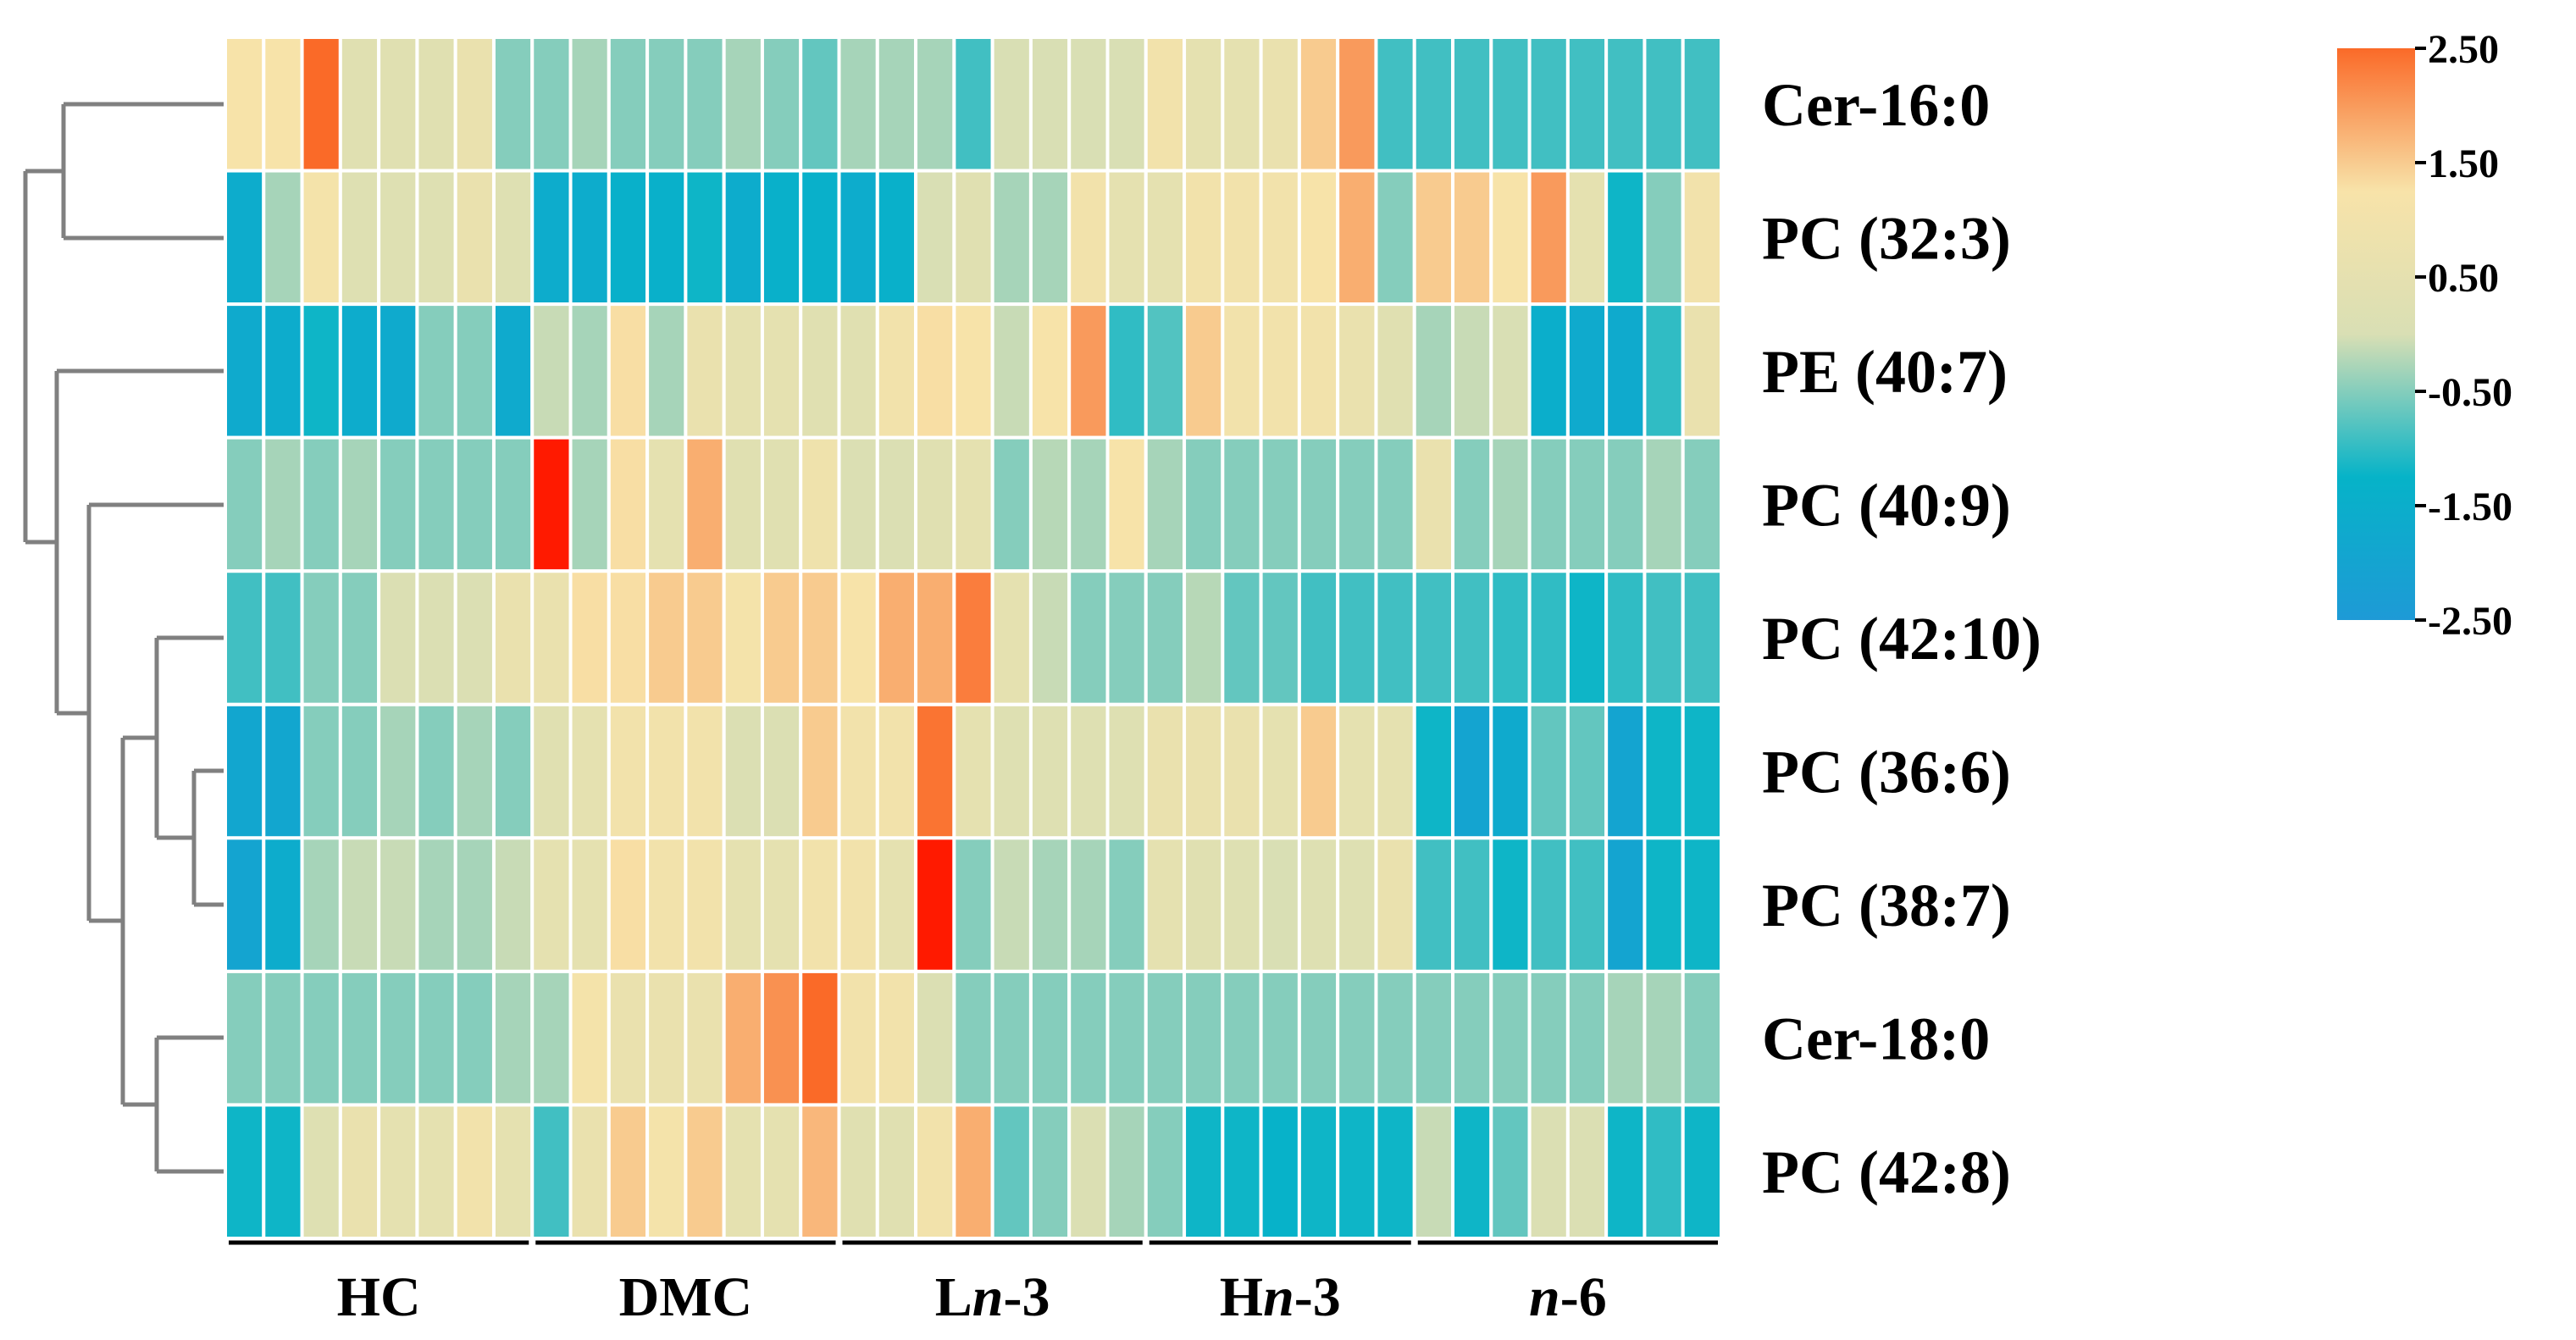 This screenshot has width=2576, height=1340. What do you see at coordinates (2470, 392) in the screenshot?
I see `colorbar-tick-label: -0.50` at bounding box center [2470, 392].